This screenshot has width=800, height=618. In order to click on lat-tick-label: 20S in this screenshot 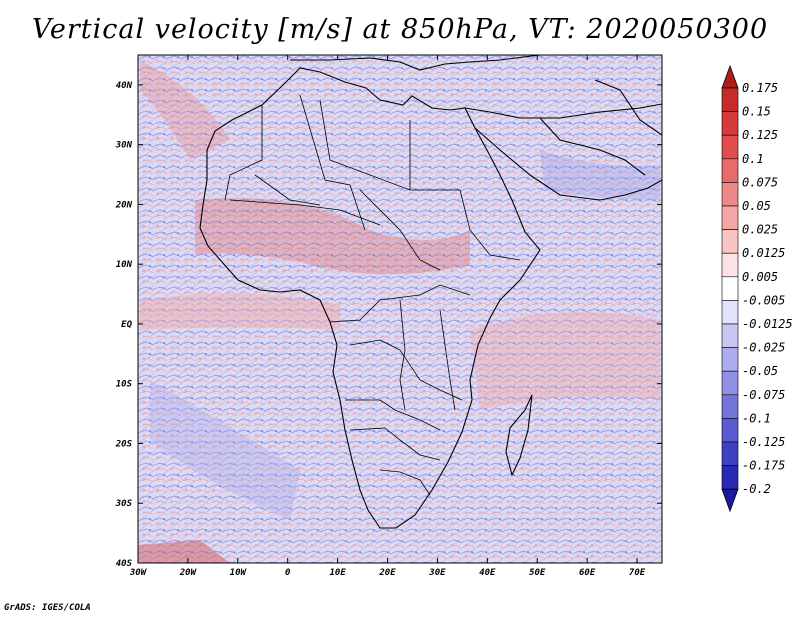, I will do `click(124, 444)`.